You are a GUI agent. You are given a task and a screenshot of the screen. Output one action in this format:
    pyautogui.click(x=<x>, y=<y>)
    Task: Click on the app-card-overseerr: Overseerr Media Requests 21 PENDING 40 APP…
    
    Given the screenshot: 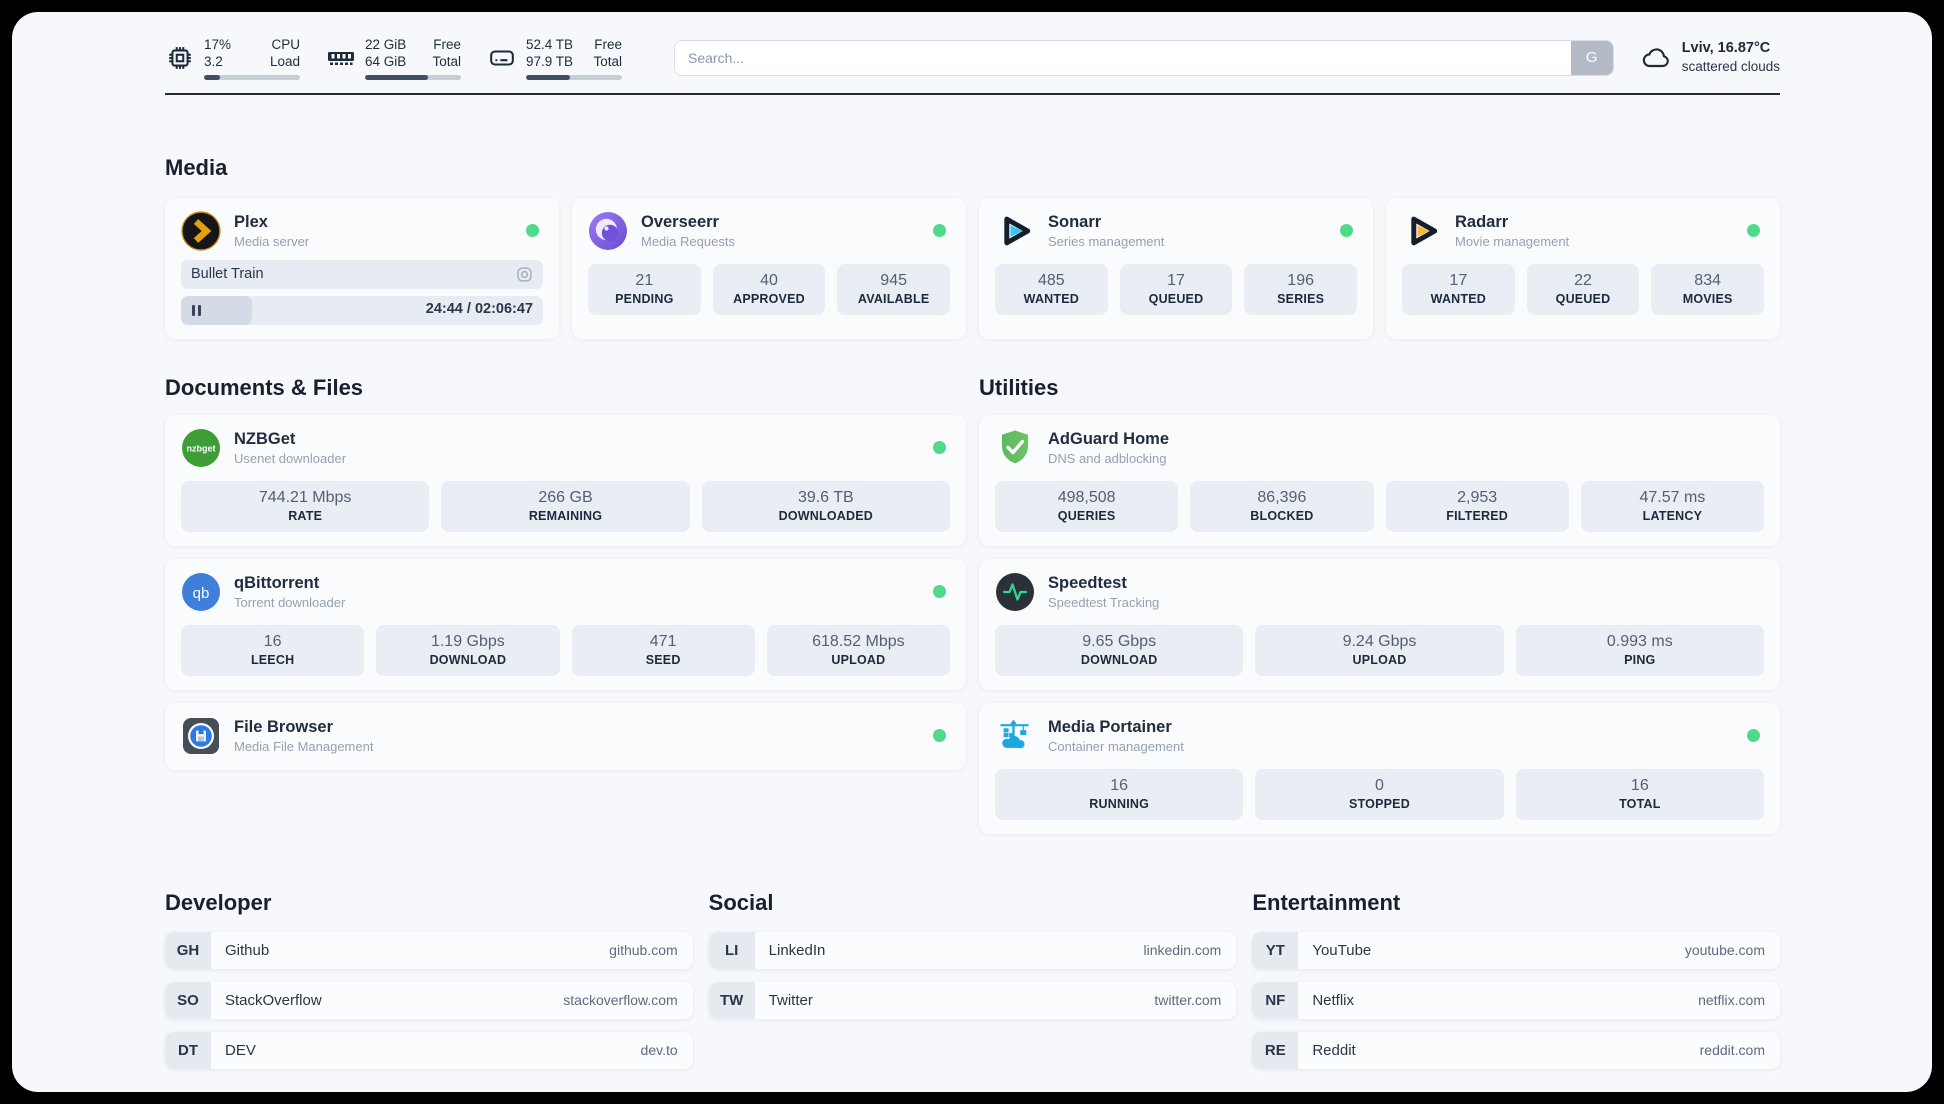 What is the action you would take?
    pyautogui.click(x=769, y=268)
    